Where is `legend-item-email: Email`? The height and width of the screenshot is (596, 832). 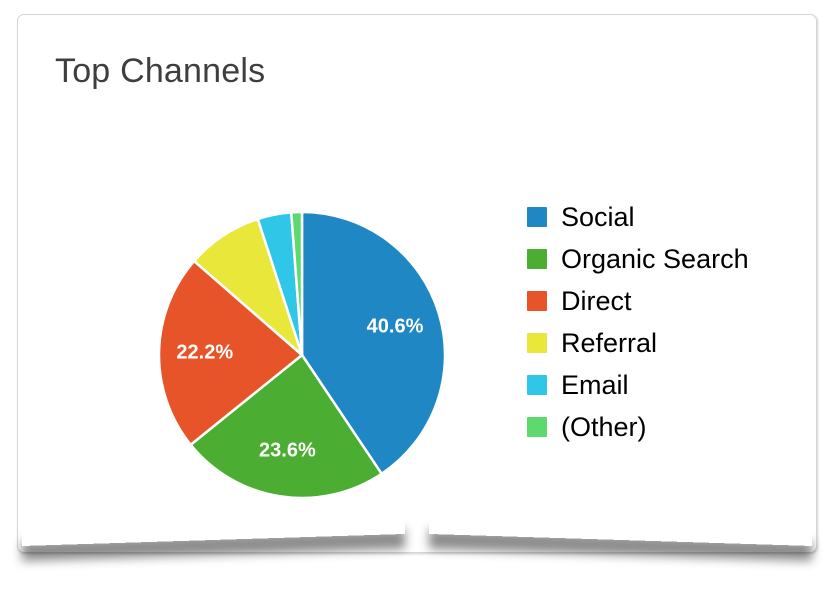 legend-item-email: Email is located at coordinates (638, 385).